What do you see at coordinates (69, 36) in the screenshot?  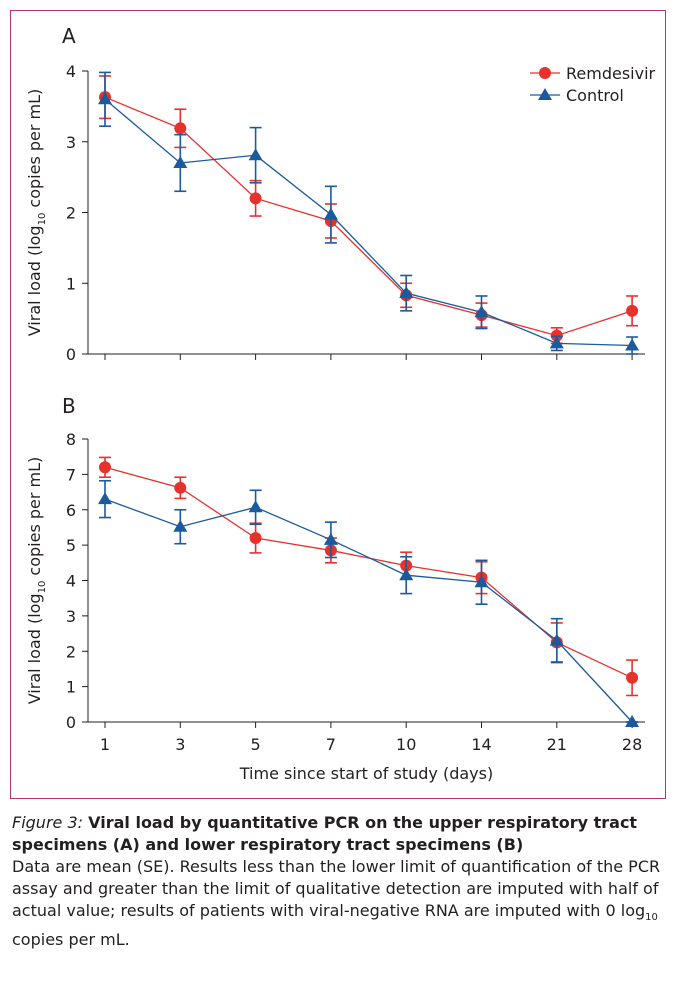 I see `panel-label: A` at bounding box center [69, 36].